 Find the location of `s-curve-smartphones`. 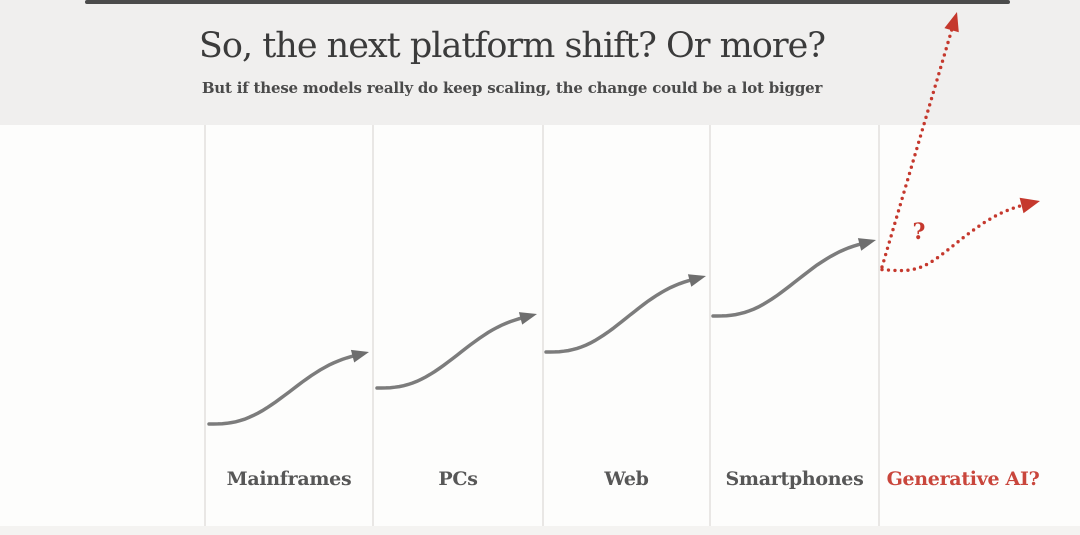

s-curve-smartphones is located at coordinates (788, 279).